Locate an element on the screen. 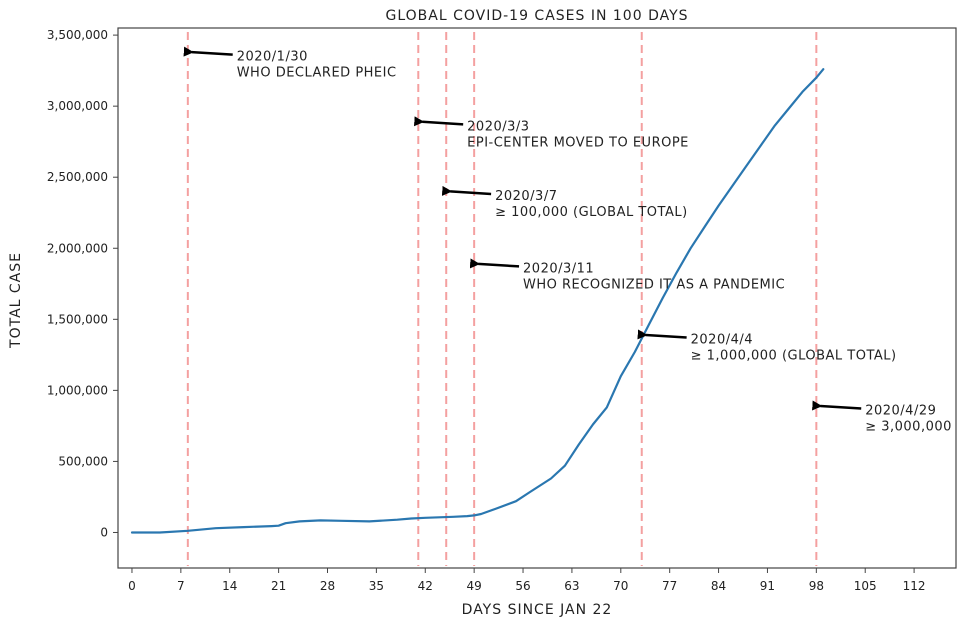  annotation-date: 2020/3/3 is located at coordinates (498, 126).